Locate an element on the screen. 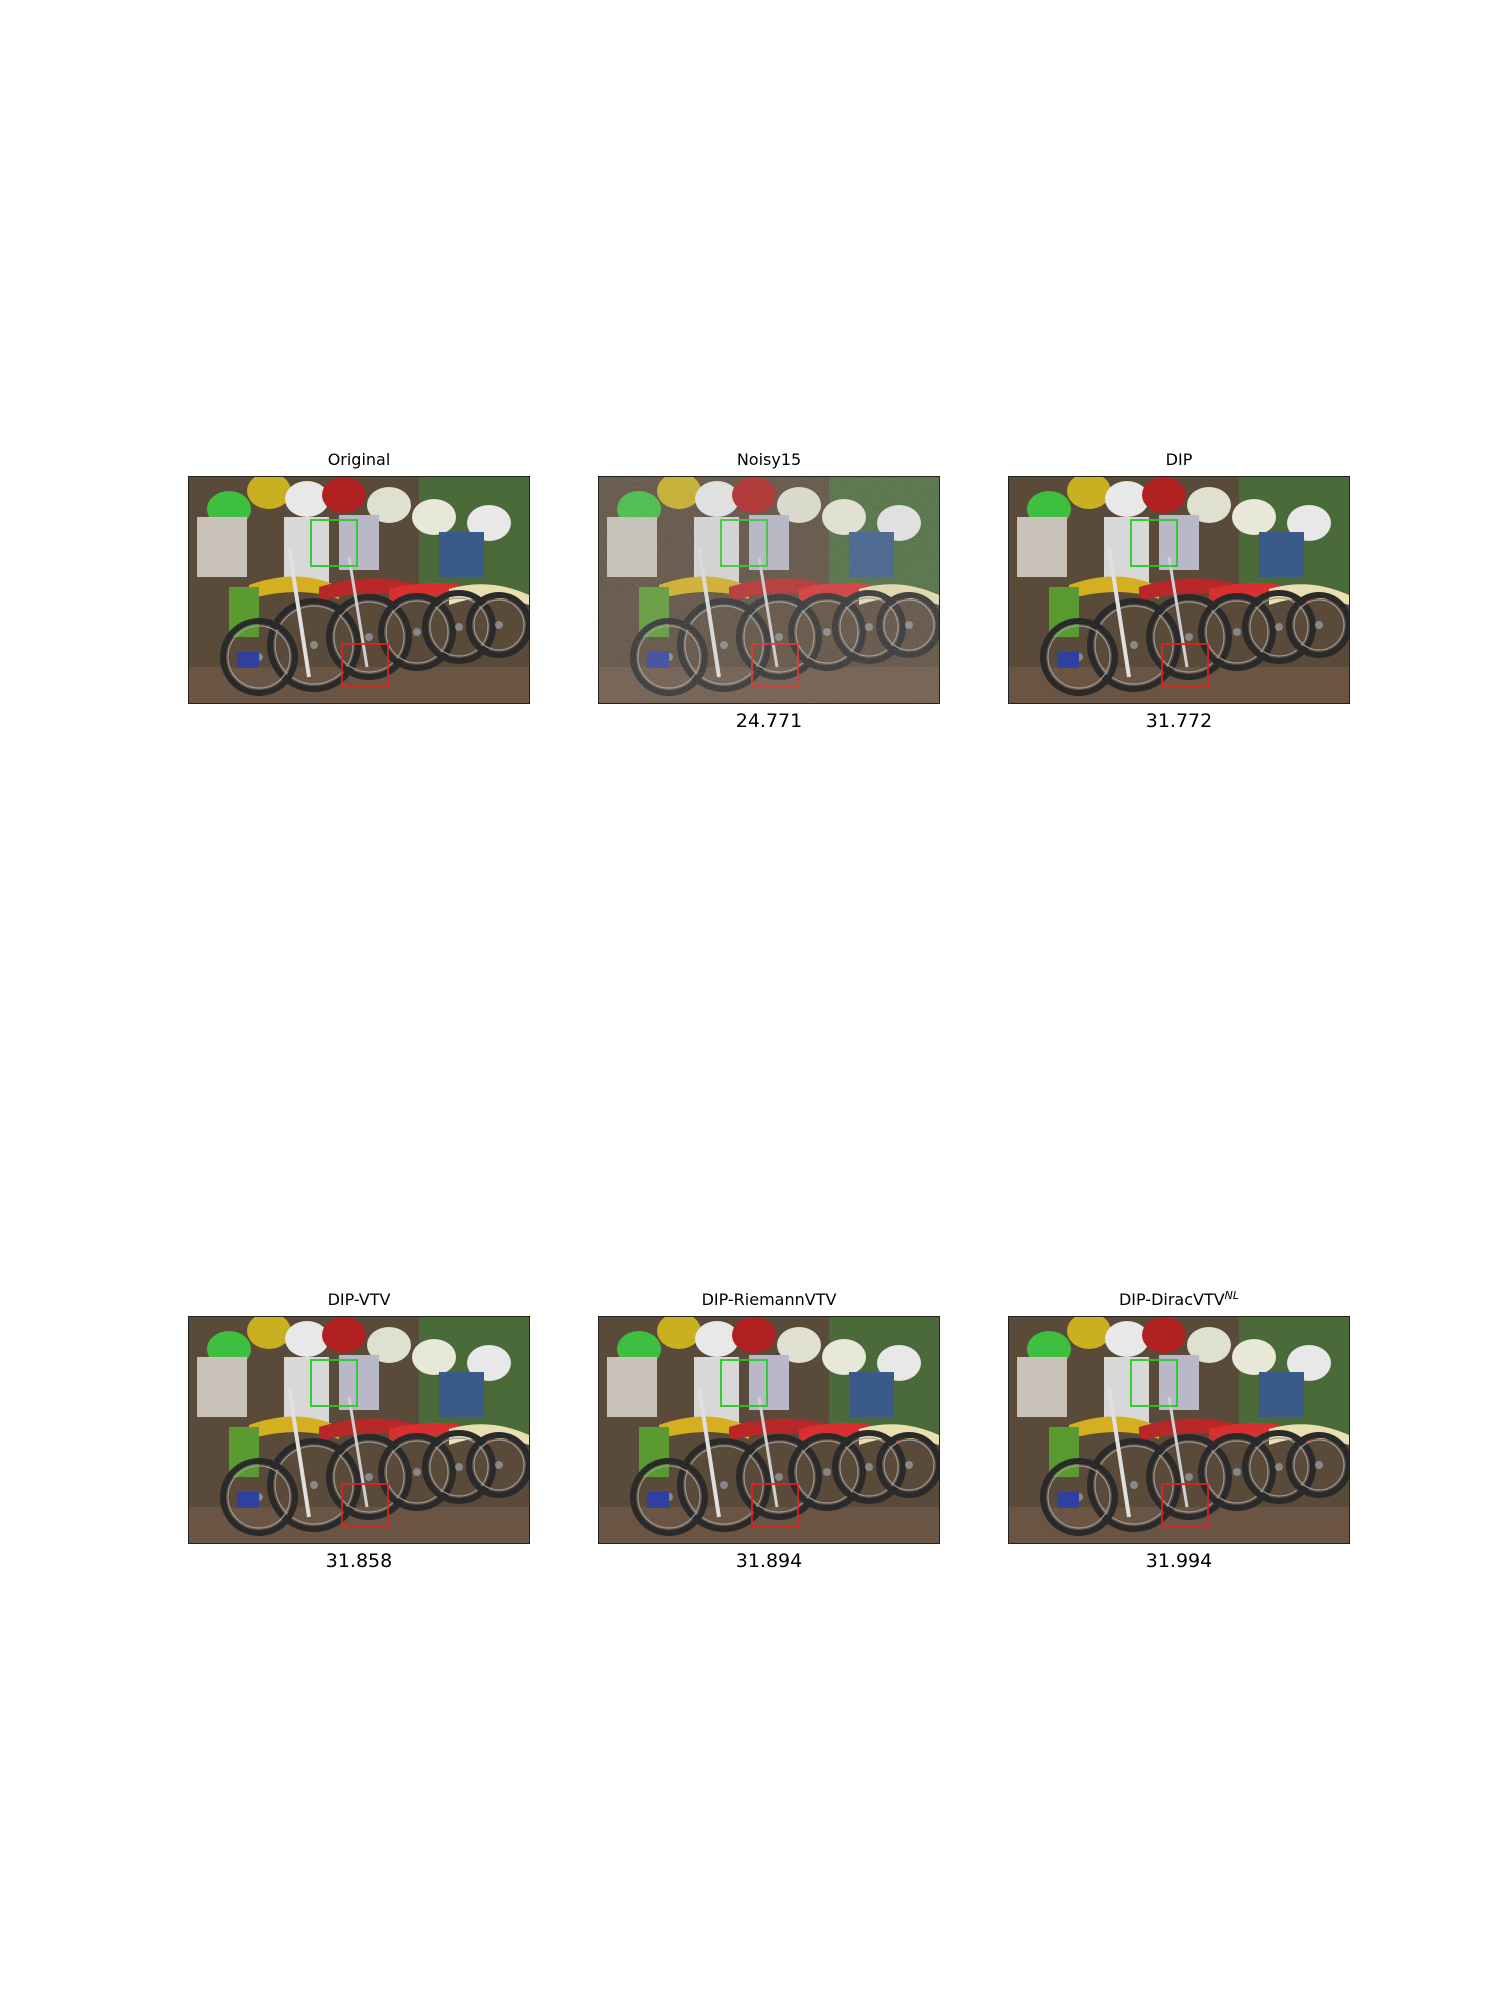  panel-title: DIP-VTV is located at coordinates (359, 1300).